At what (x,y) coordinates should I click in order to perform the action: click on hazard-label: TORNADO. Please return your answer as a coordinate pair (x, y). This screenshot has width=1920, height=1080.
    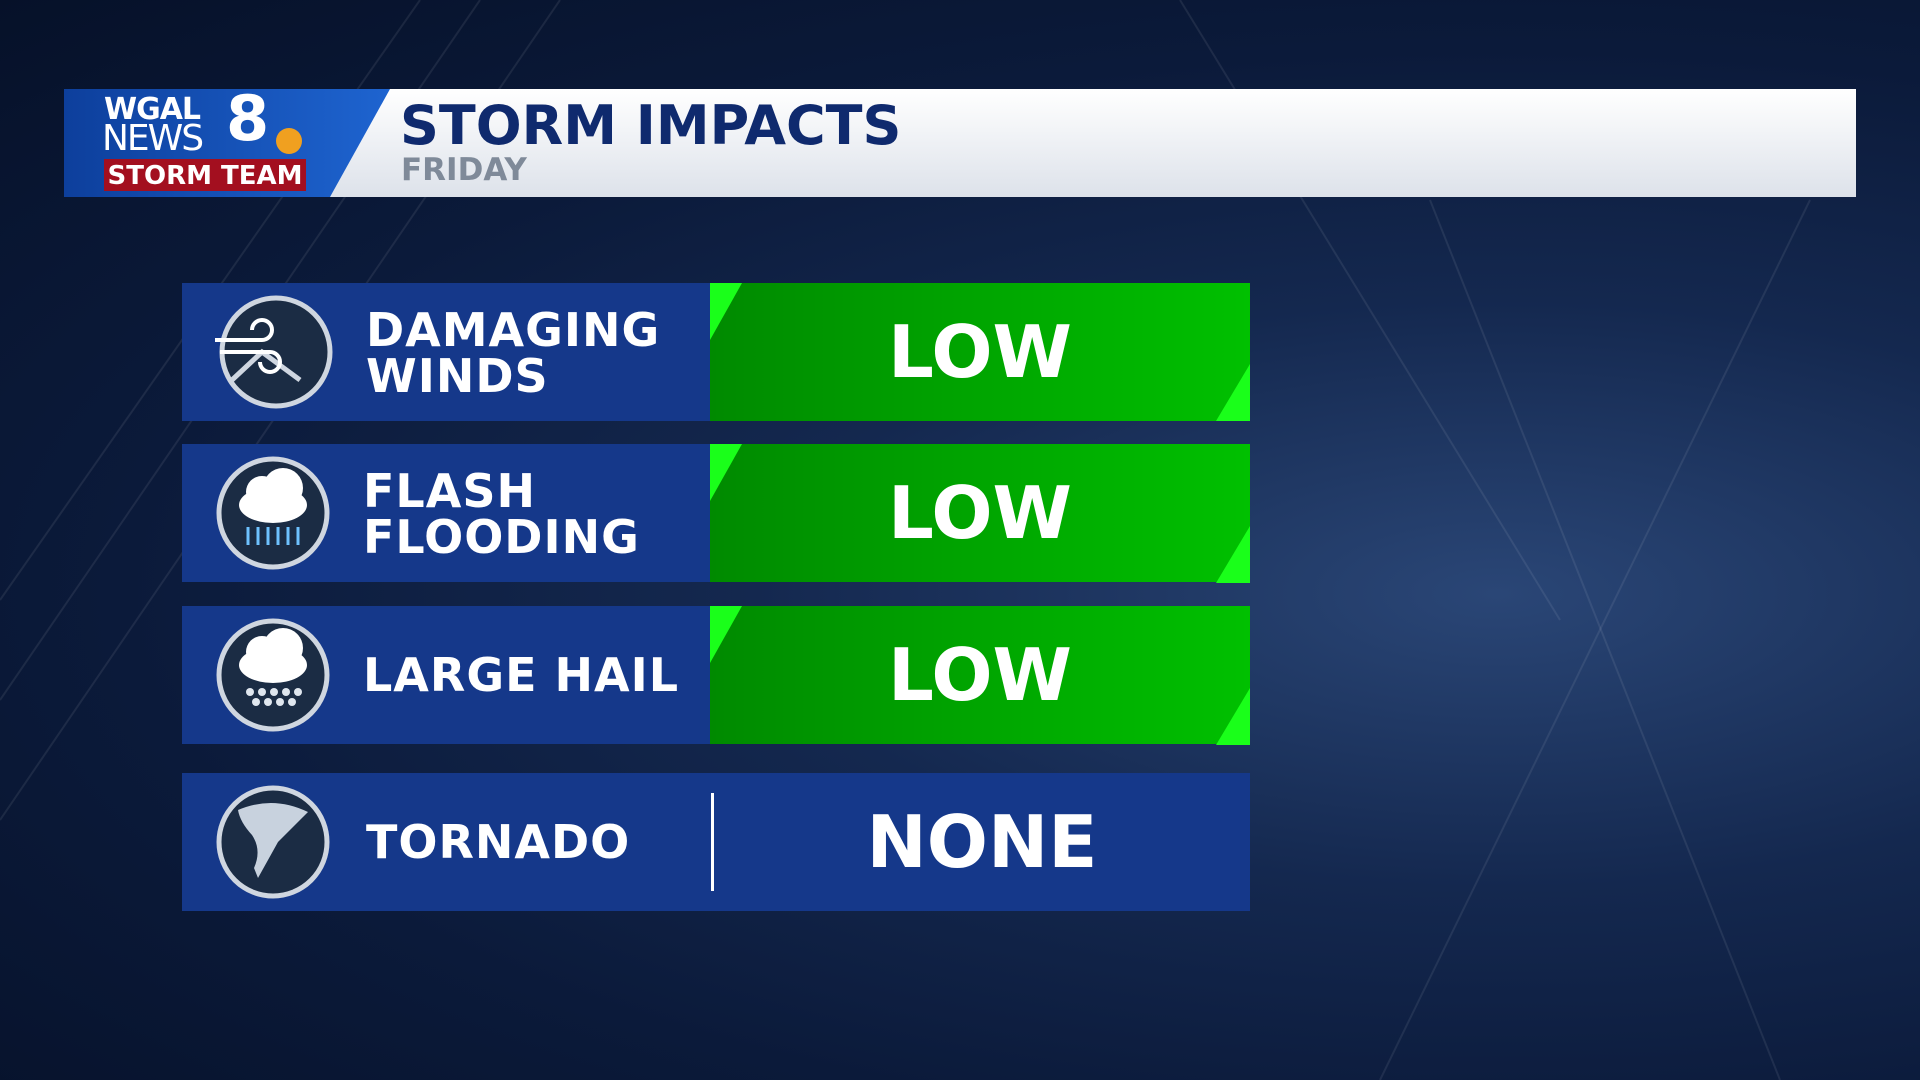
    Looking at the image, I should click on (498, 842).